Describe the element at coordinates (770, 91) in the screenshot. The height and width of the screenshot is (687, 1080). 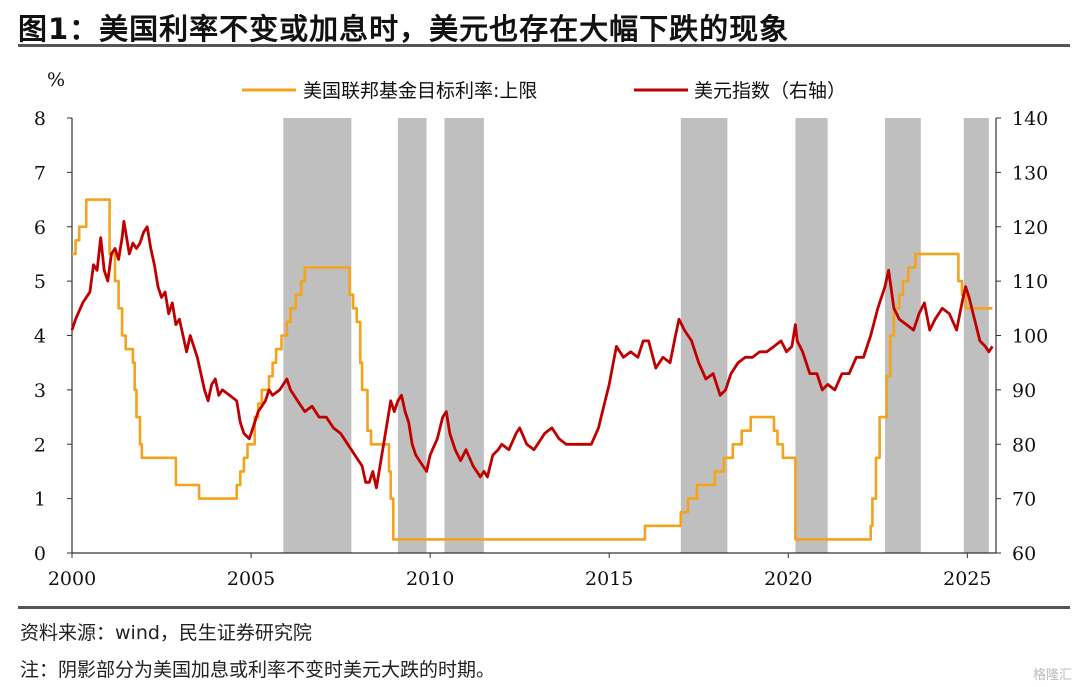
I see `legend-label: 美元指数（右轴）` at that location.